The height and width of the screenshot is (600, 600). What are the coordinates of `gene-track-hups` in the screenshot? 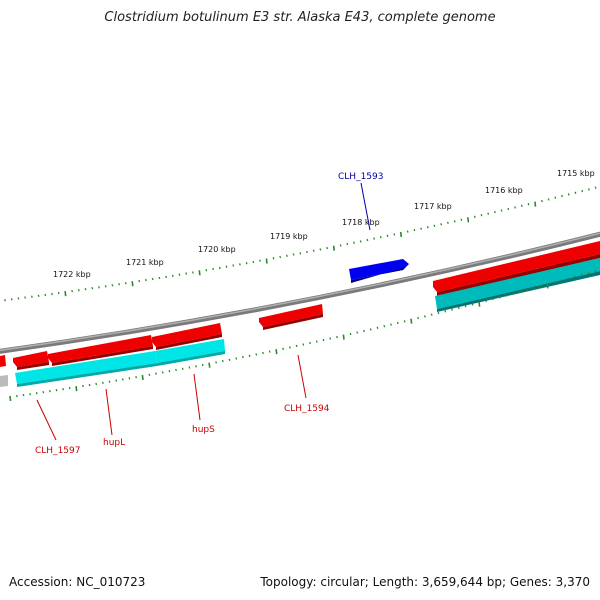 It's located at (190, 352).